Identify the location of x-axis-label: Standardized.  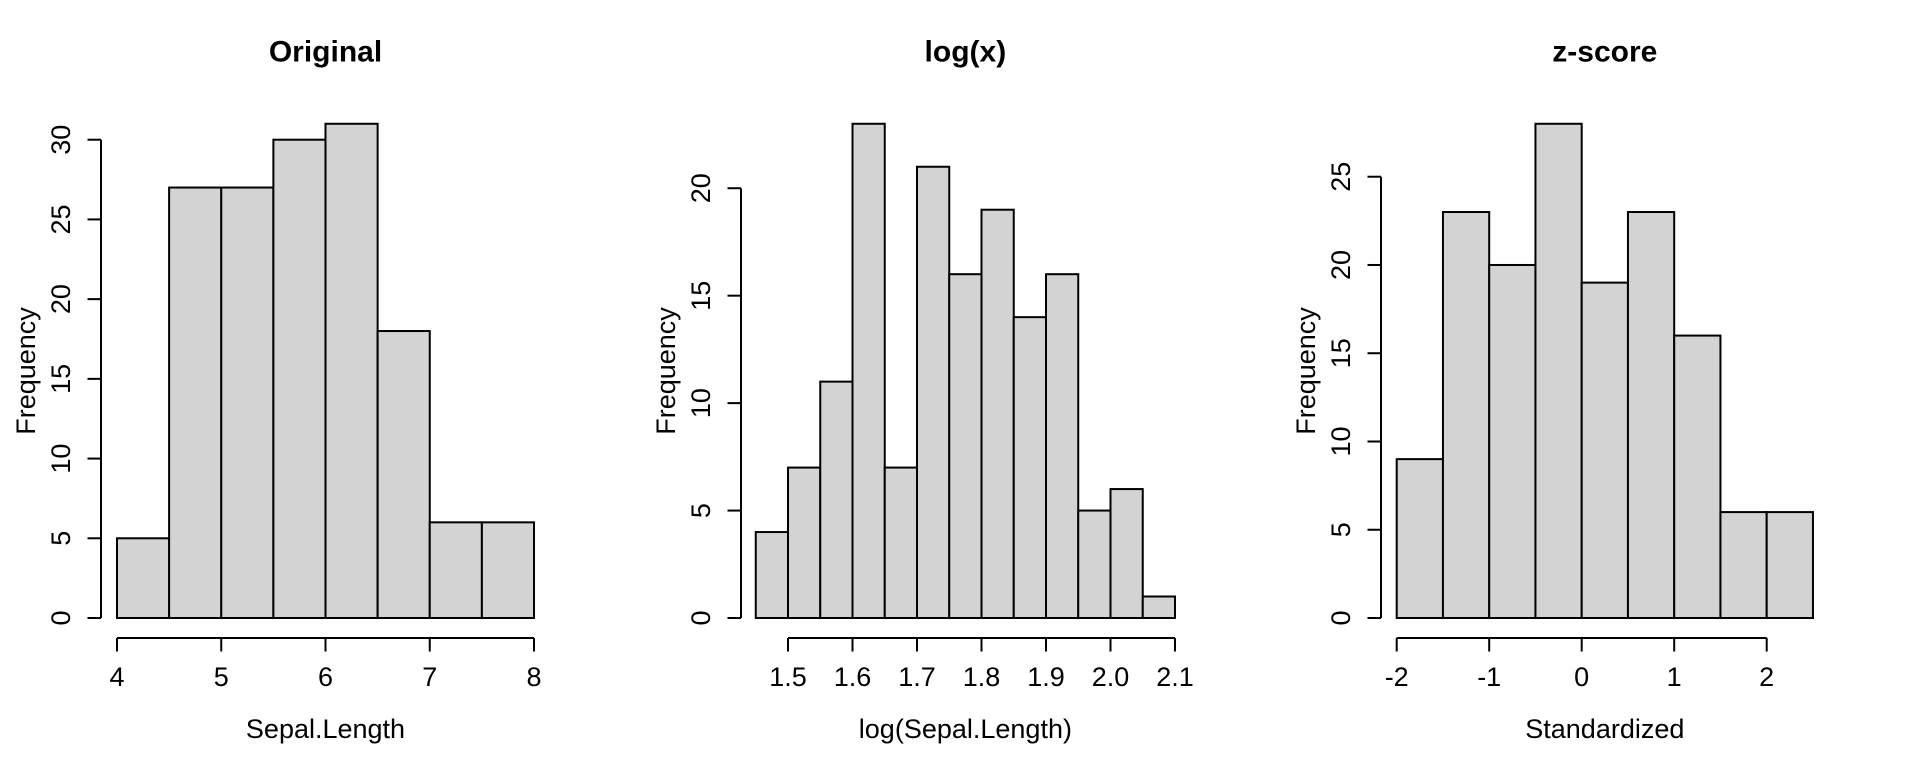
(1604, 729).